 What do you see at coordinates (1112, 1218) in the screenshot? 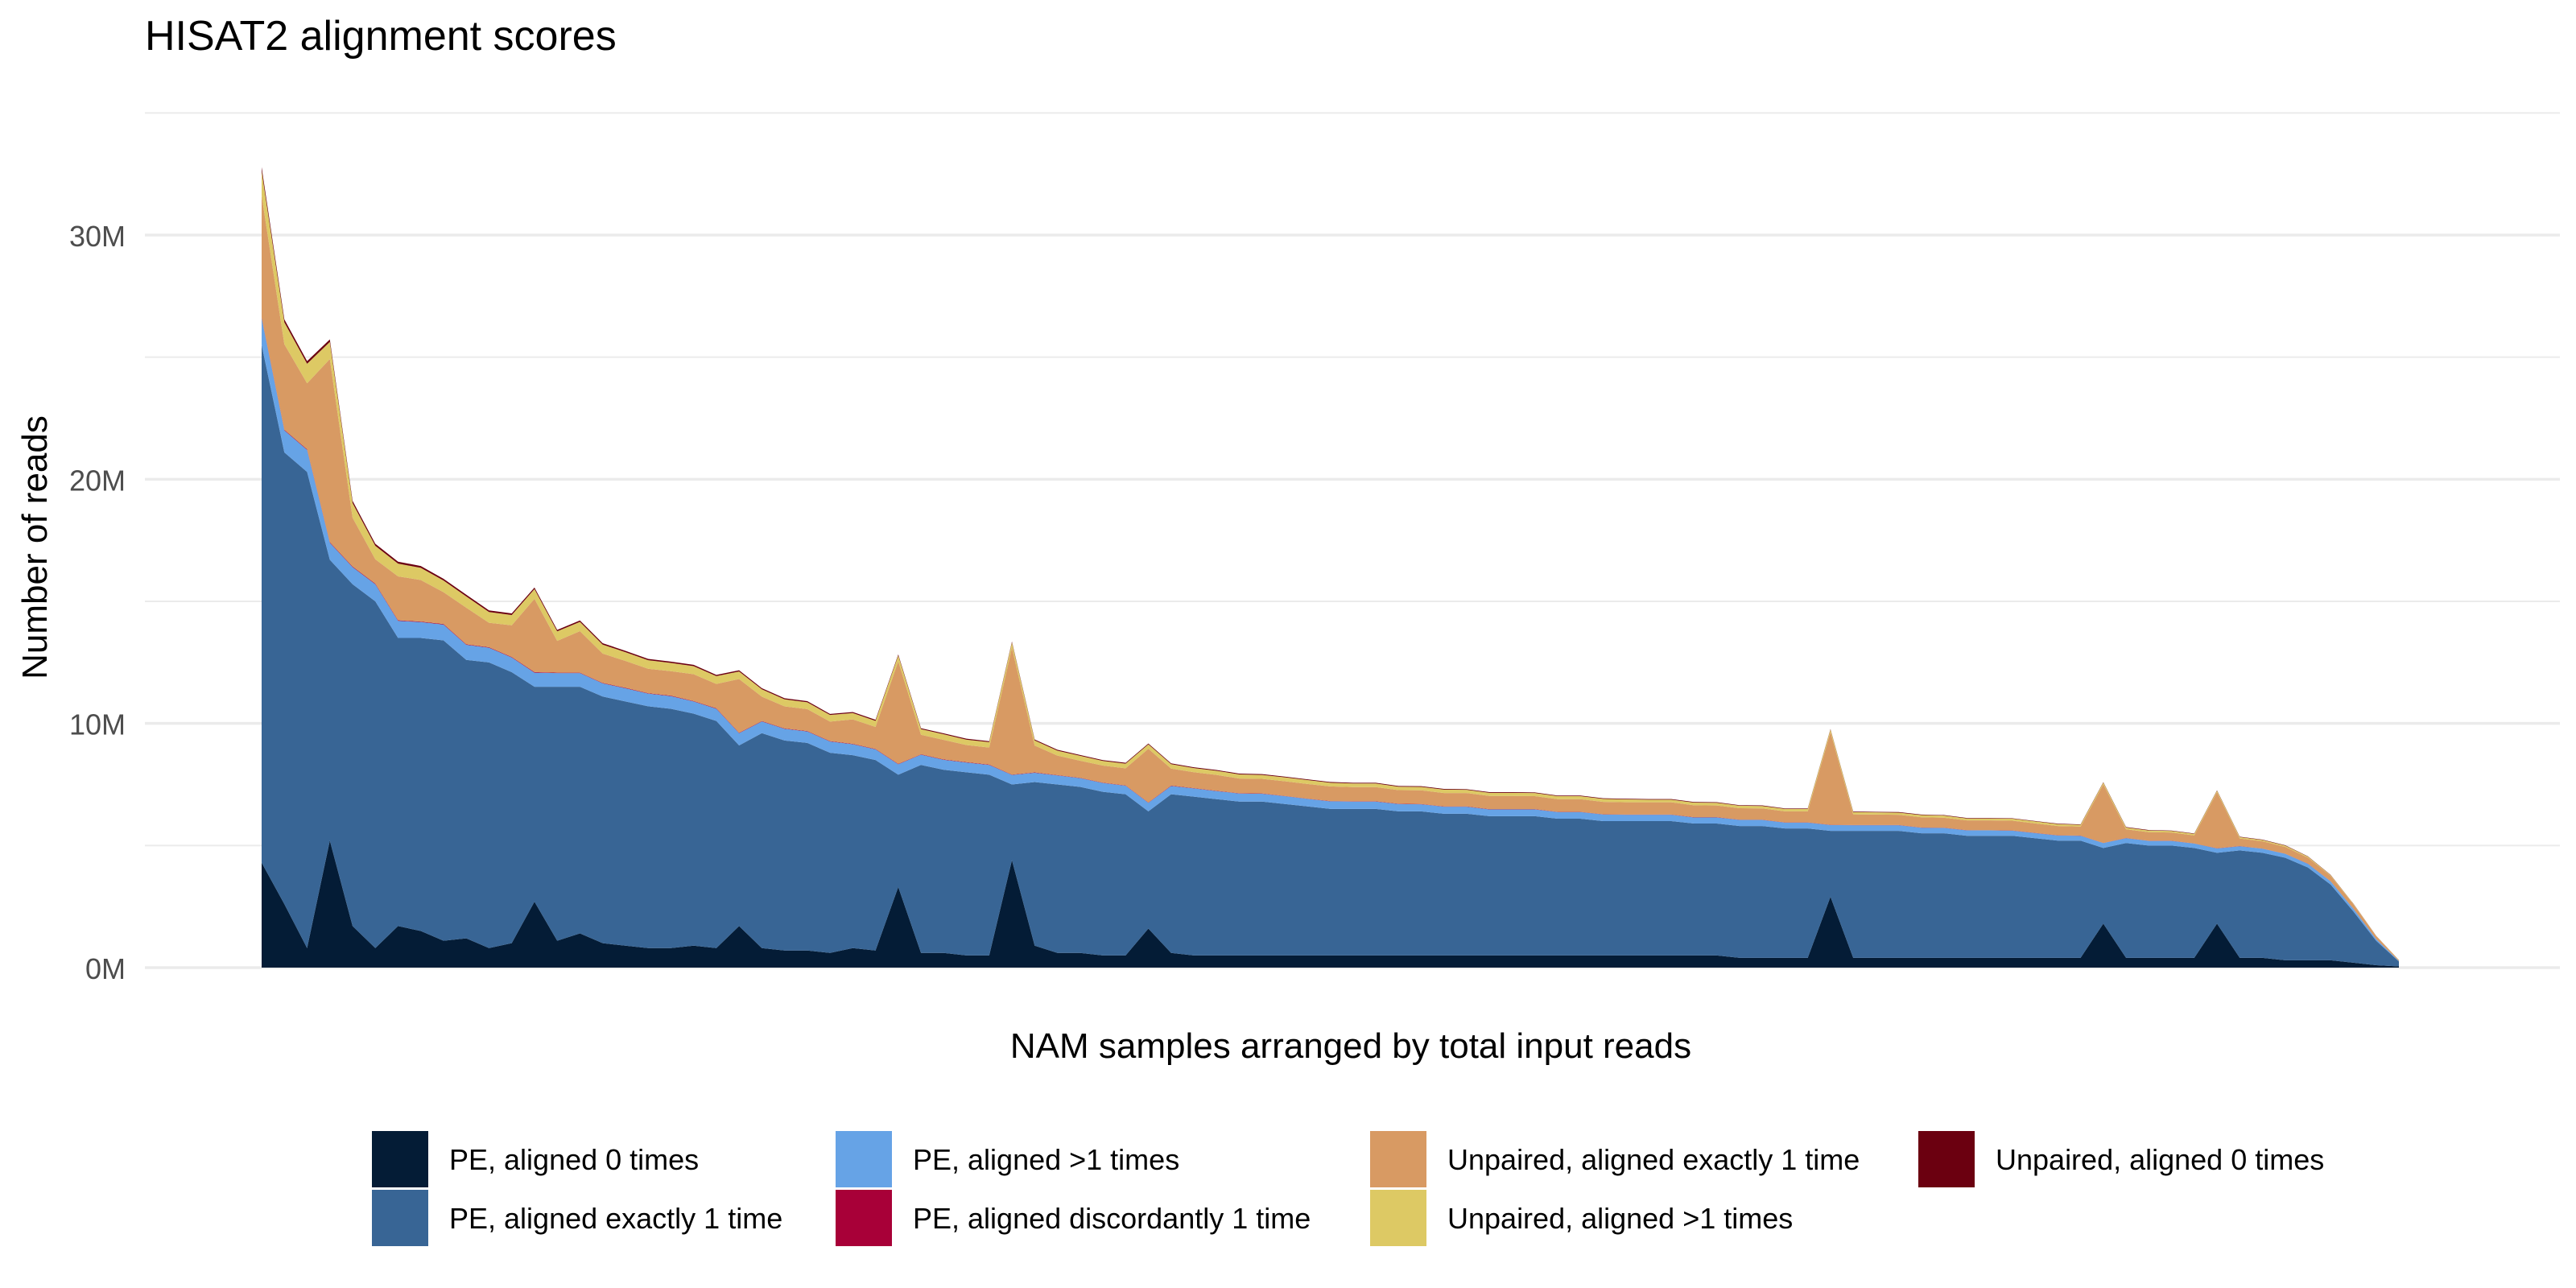
I see `legend-label: PE, aligned discordantly 1 time` at bounding box center [1112, 1218].